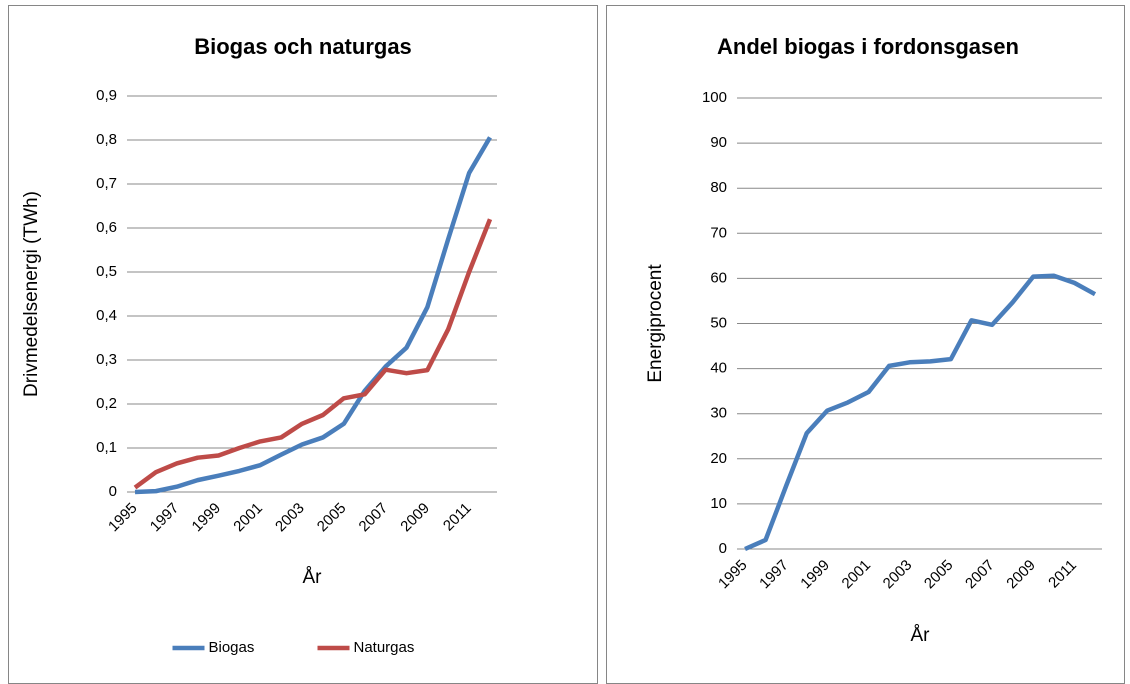 The height and width of the screenshot is (684, 1130). Describe the element at coordinates (106, 183) in the screenshot. I see `y-tick-label: 0,7` at that location.